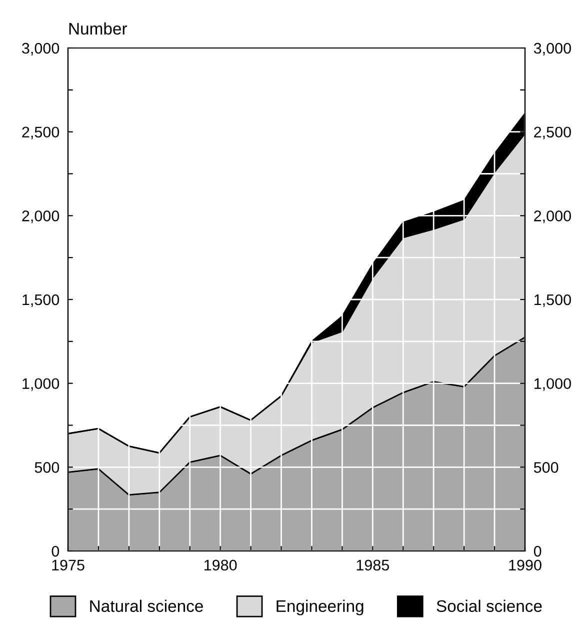  What do you see at coordinates (373, 565) in the screenshot?
I see `x-tick-label: 1985` at bounding box center [373, 565].